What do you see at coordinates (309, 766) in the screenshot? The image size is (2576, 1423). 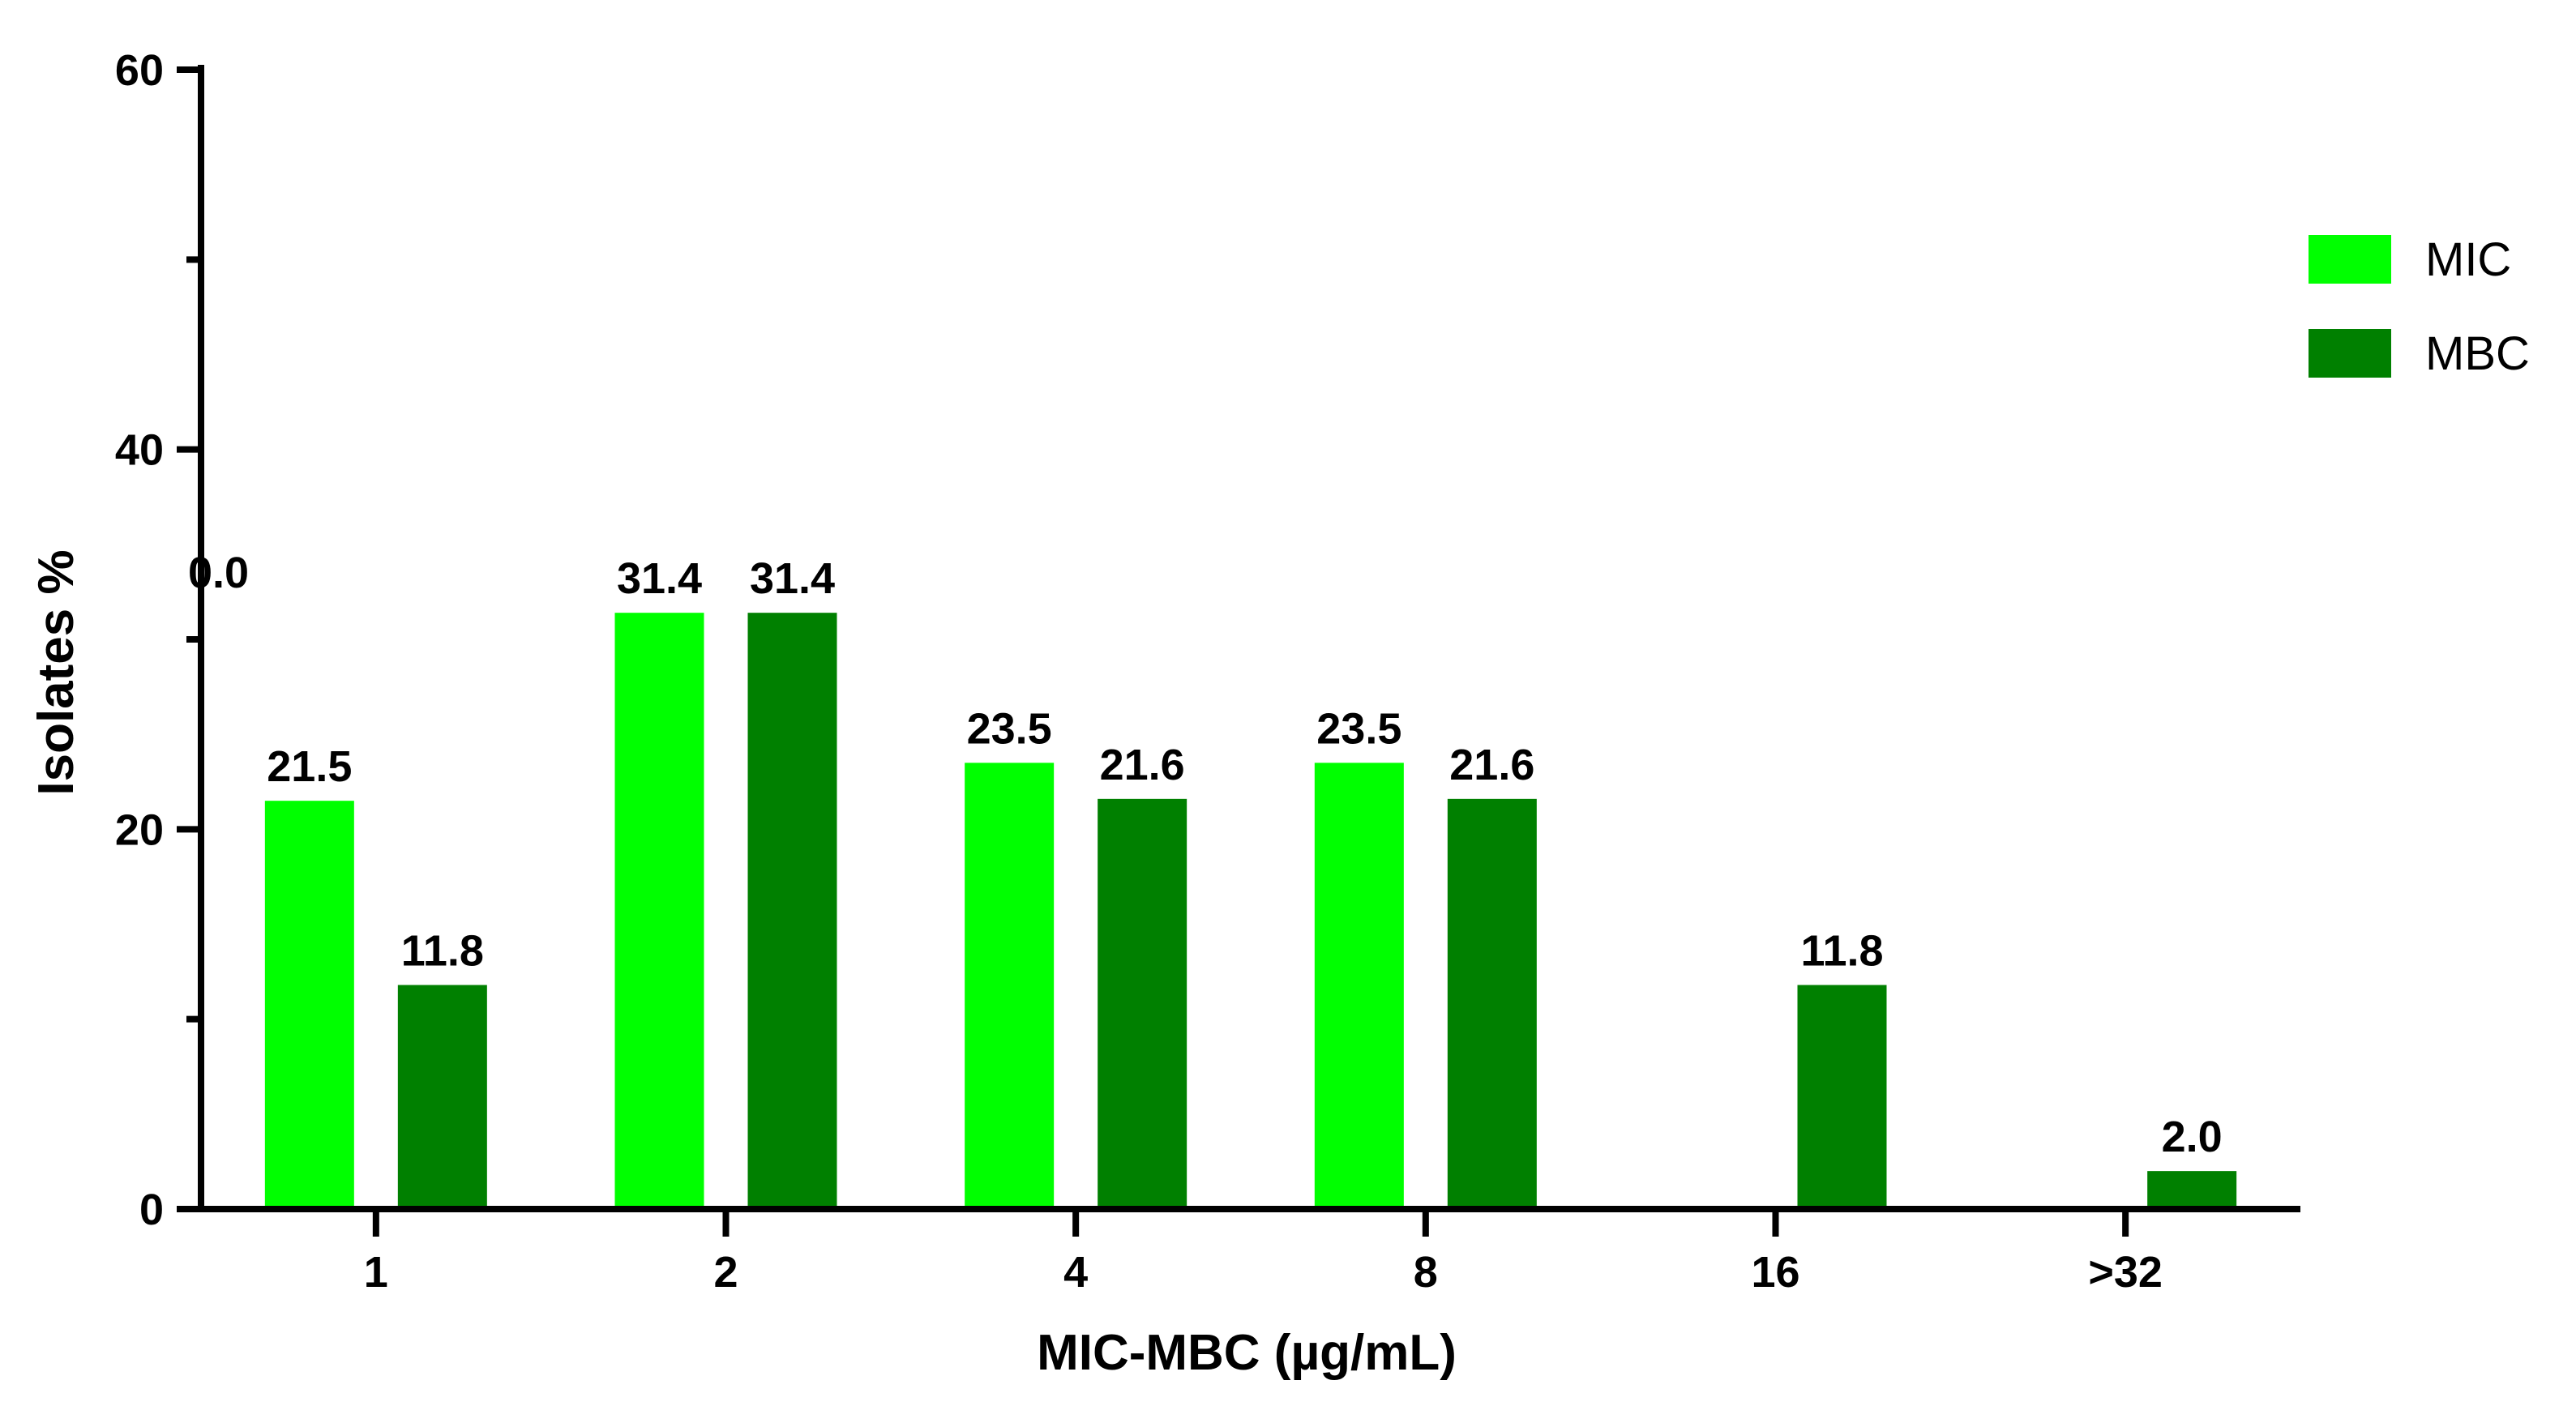 I see `data-label-mic-0: 21.5` at bounding box center [309, 766].